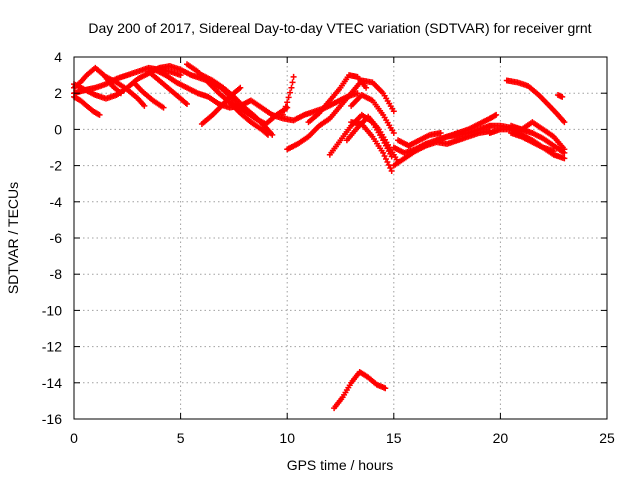 This screenshot has width=640, height=480. Describe the element at coordinates (287, 438) in the screenshot. I see `x-tick-label: 10` at that location.